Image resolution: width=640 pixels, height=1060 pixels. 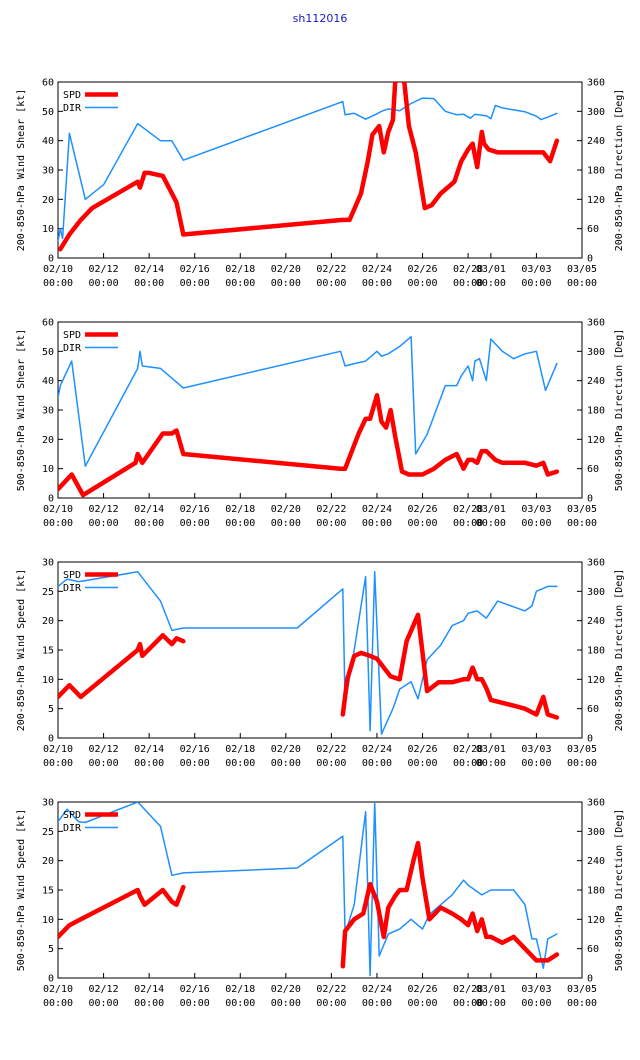 I want to click on chart-title: sh112016, so click(x=320, y=18).